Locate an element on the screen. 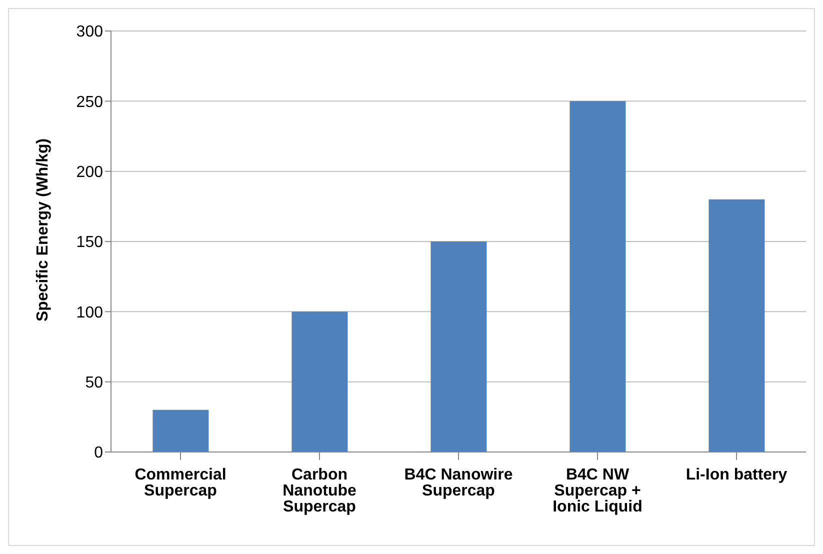 The image size is (823, 554). x-tick-label: B4C Nanowire Supercap is located at coordinates (458, 483).